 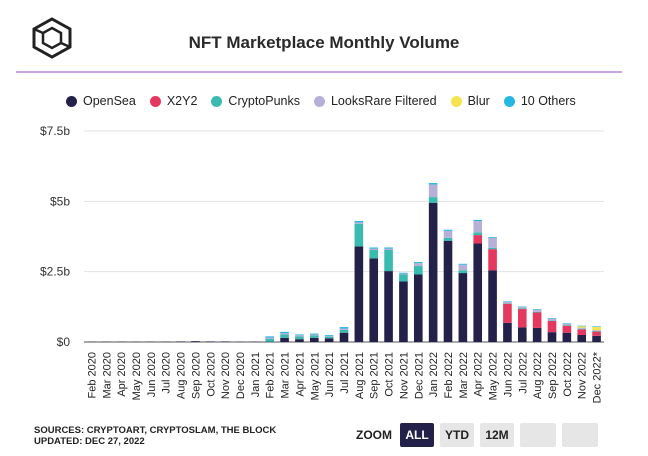 I want to click on zoom-all-button: ALL, so click(x=417, y=435).